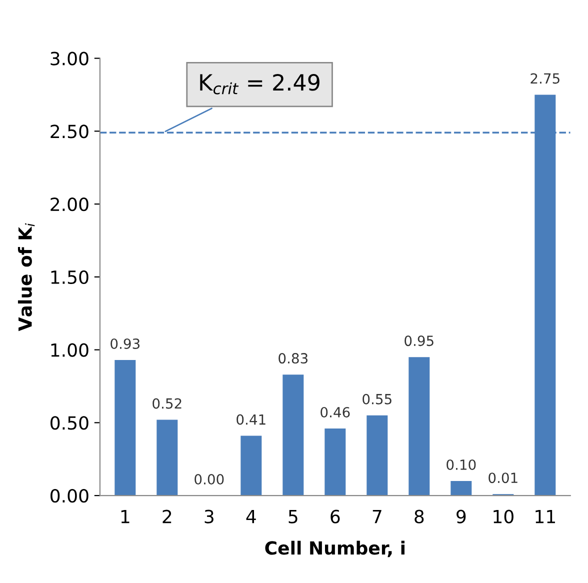  Describe the element at coordinates (461, 464) in the screenshot. I see `data-label: 0.10` at that location.